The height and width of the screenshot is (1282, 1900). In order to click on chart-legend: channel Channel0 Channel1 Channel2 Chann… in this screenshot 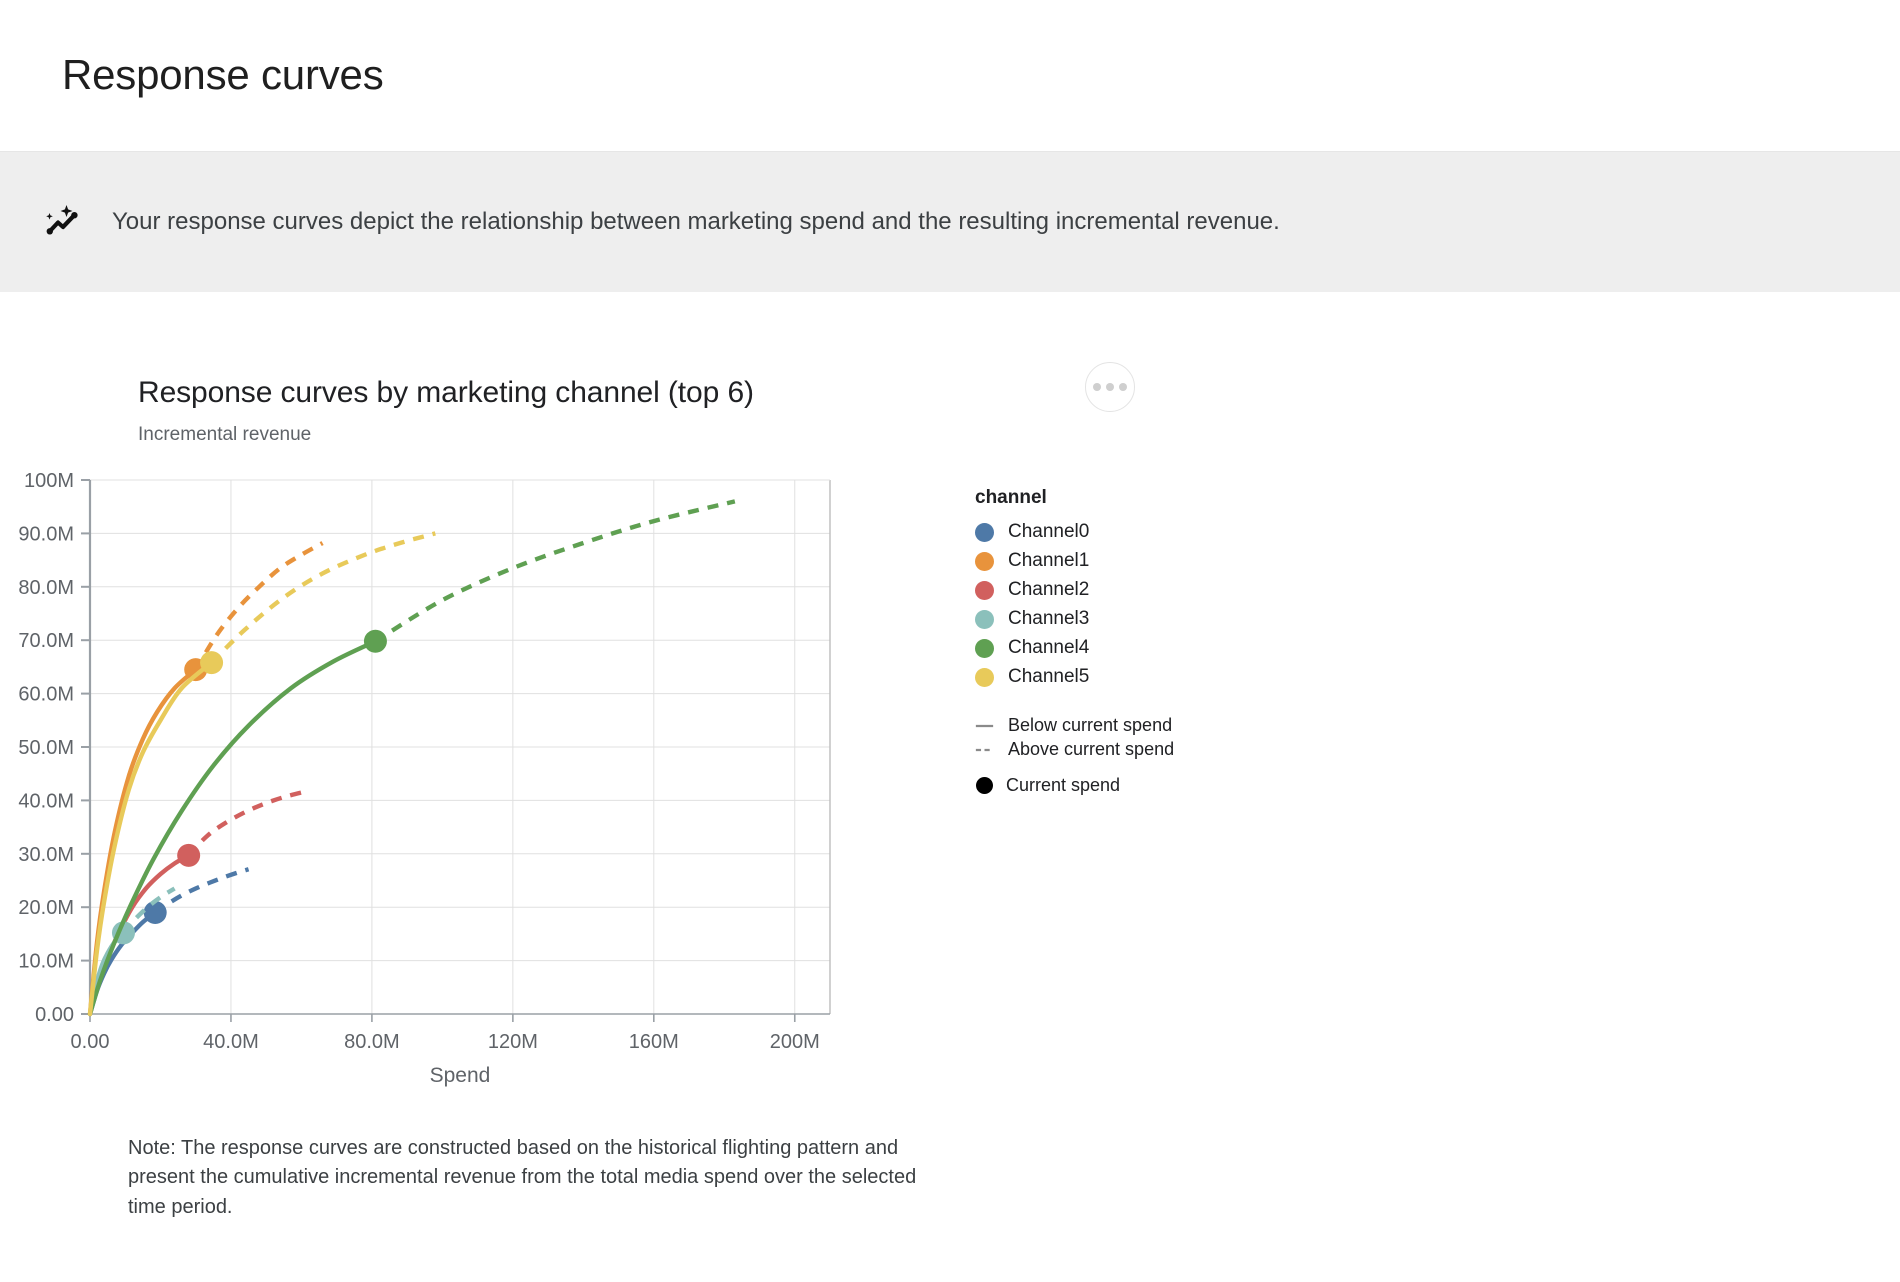, I will do `click(1125, 642)`.